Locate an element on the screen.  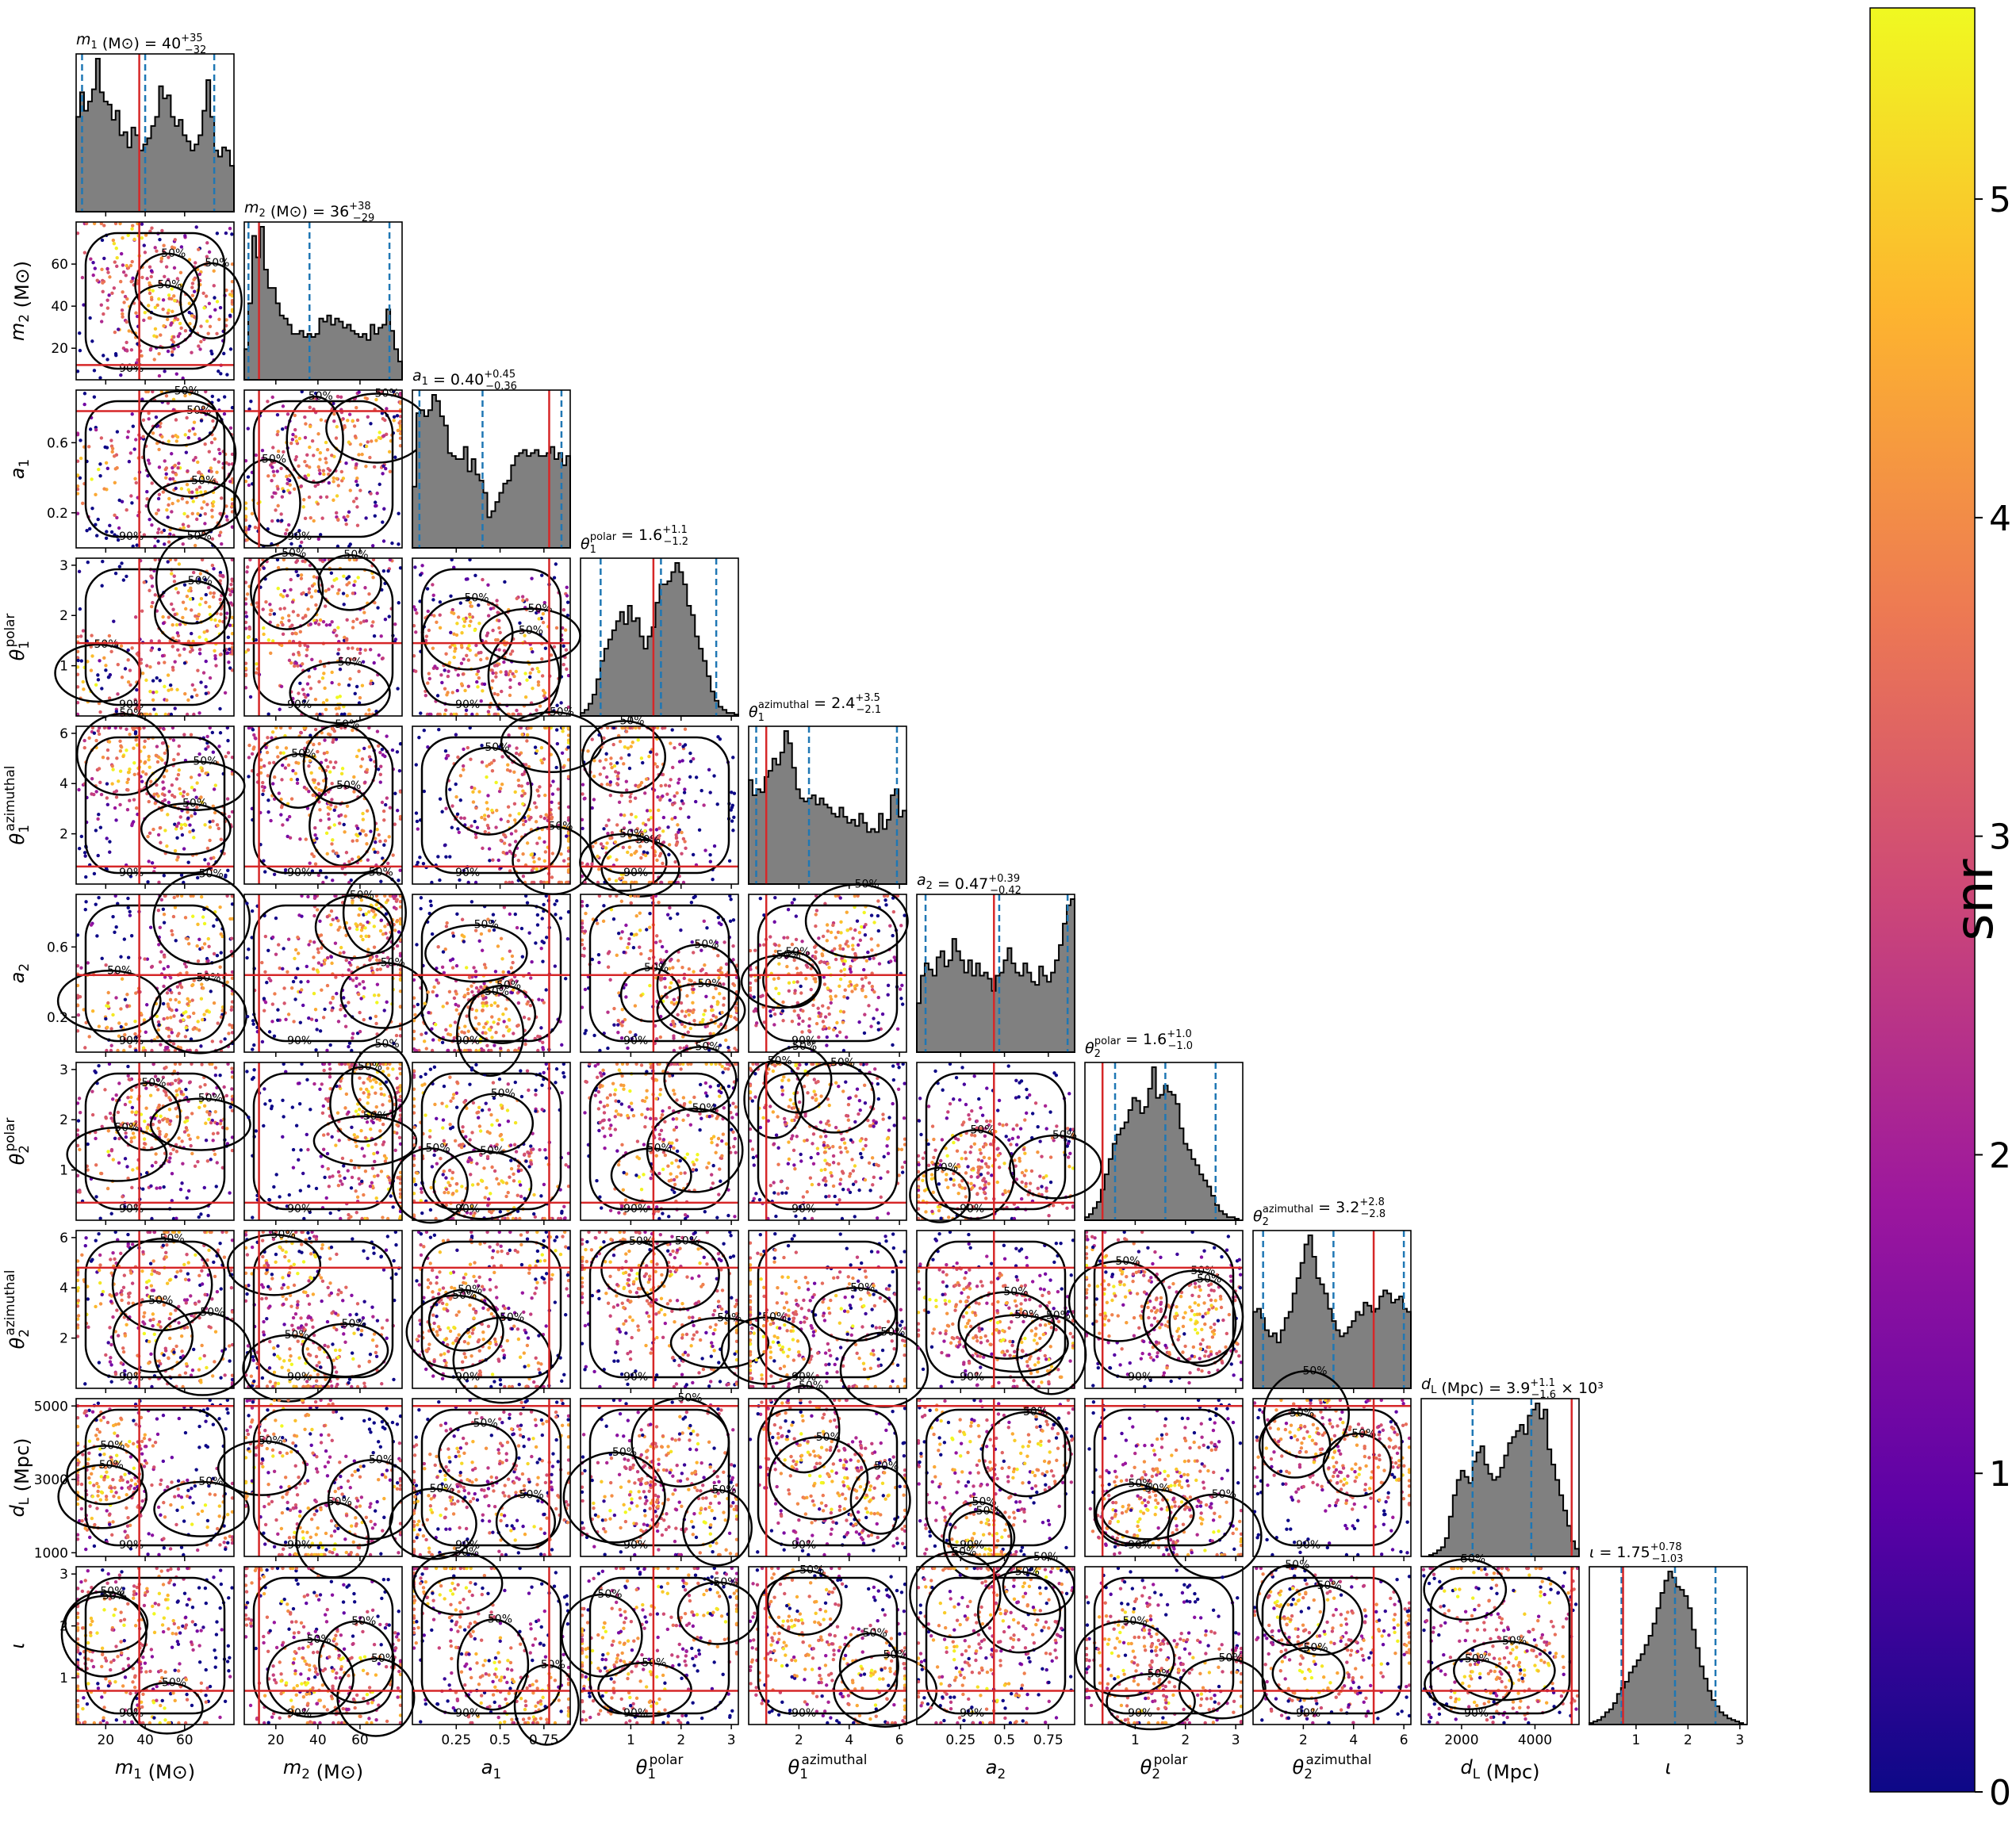
contour-label-50: 50% is located at coordinates (709, 984).